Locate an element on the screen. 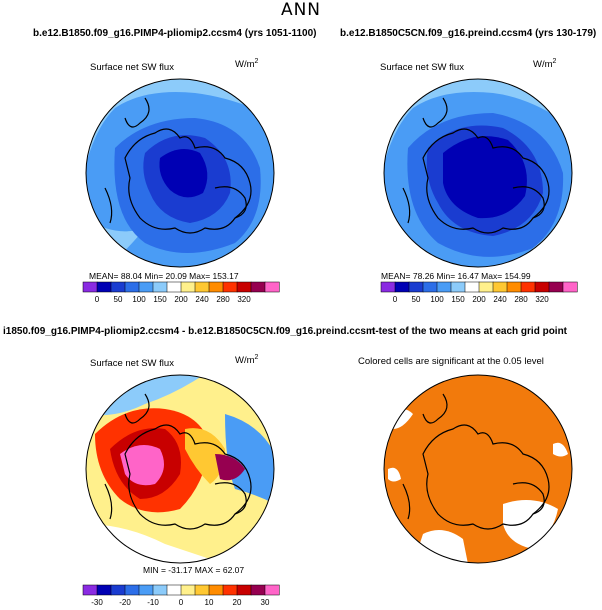 The height and width of the screenshot is (610, 602). panel-subtitle-top-right: Surface net SW flux is located at coordinates (422, 67).